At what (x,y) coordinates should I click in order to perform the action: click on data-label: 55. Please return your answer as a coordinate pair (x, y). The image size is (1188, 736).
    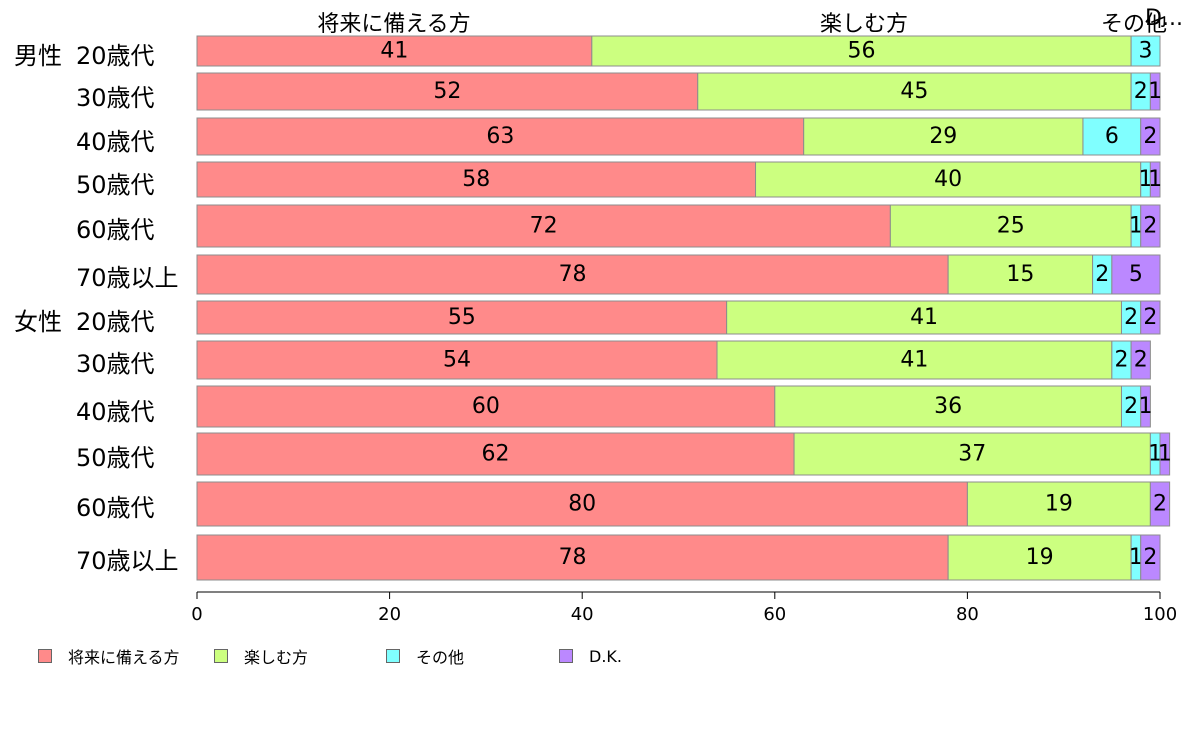
    Looking at the image, I should click on (462, 317).